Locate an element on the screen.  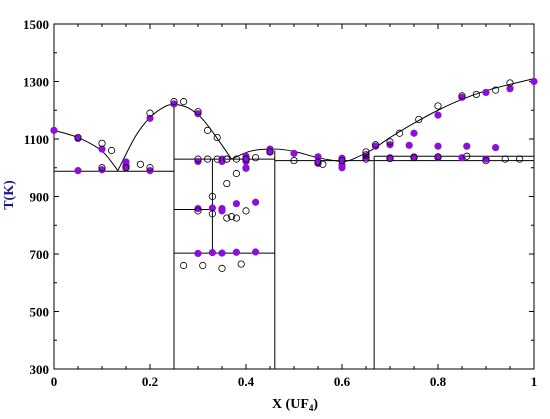
y-tick-label: 700 is located at coordinates (40, 254).